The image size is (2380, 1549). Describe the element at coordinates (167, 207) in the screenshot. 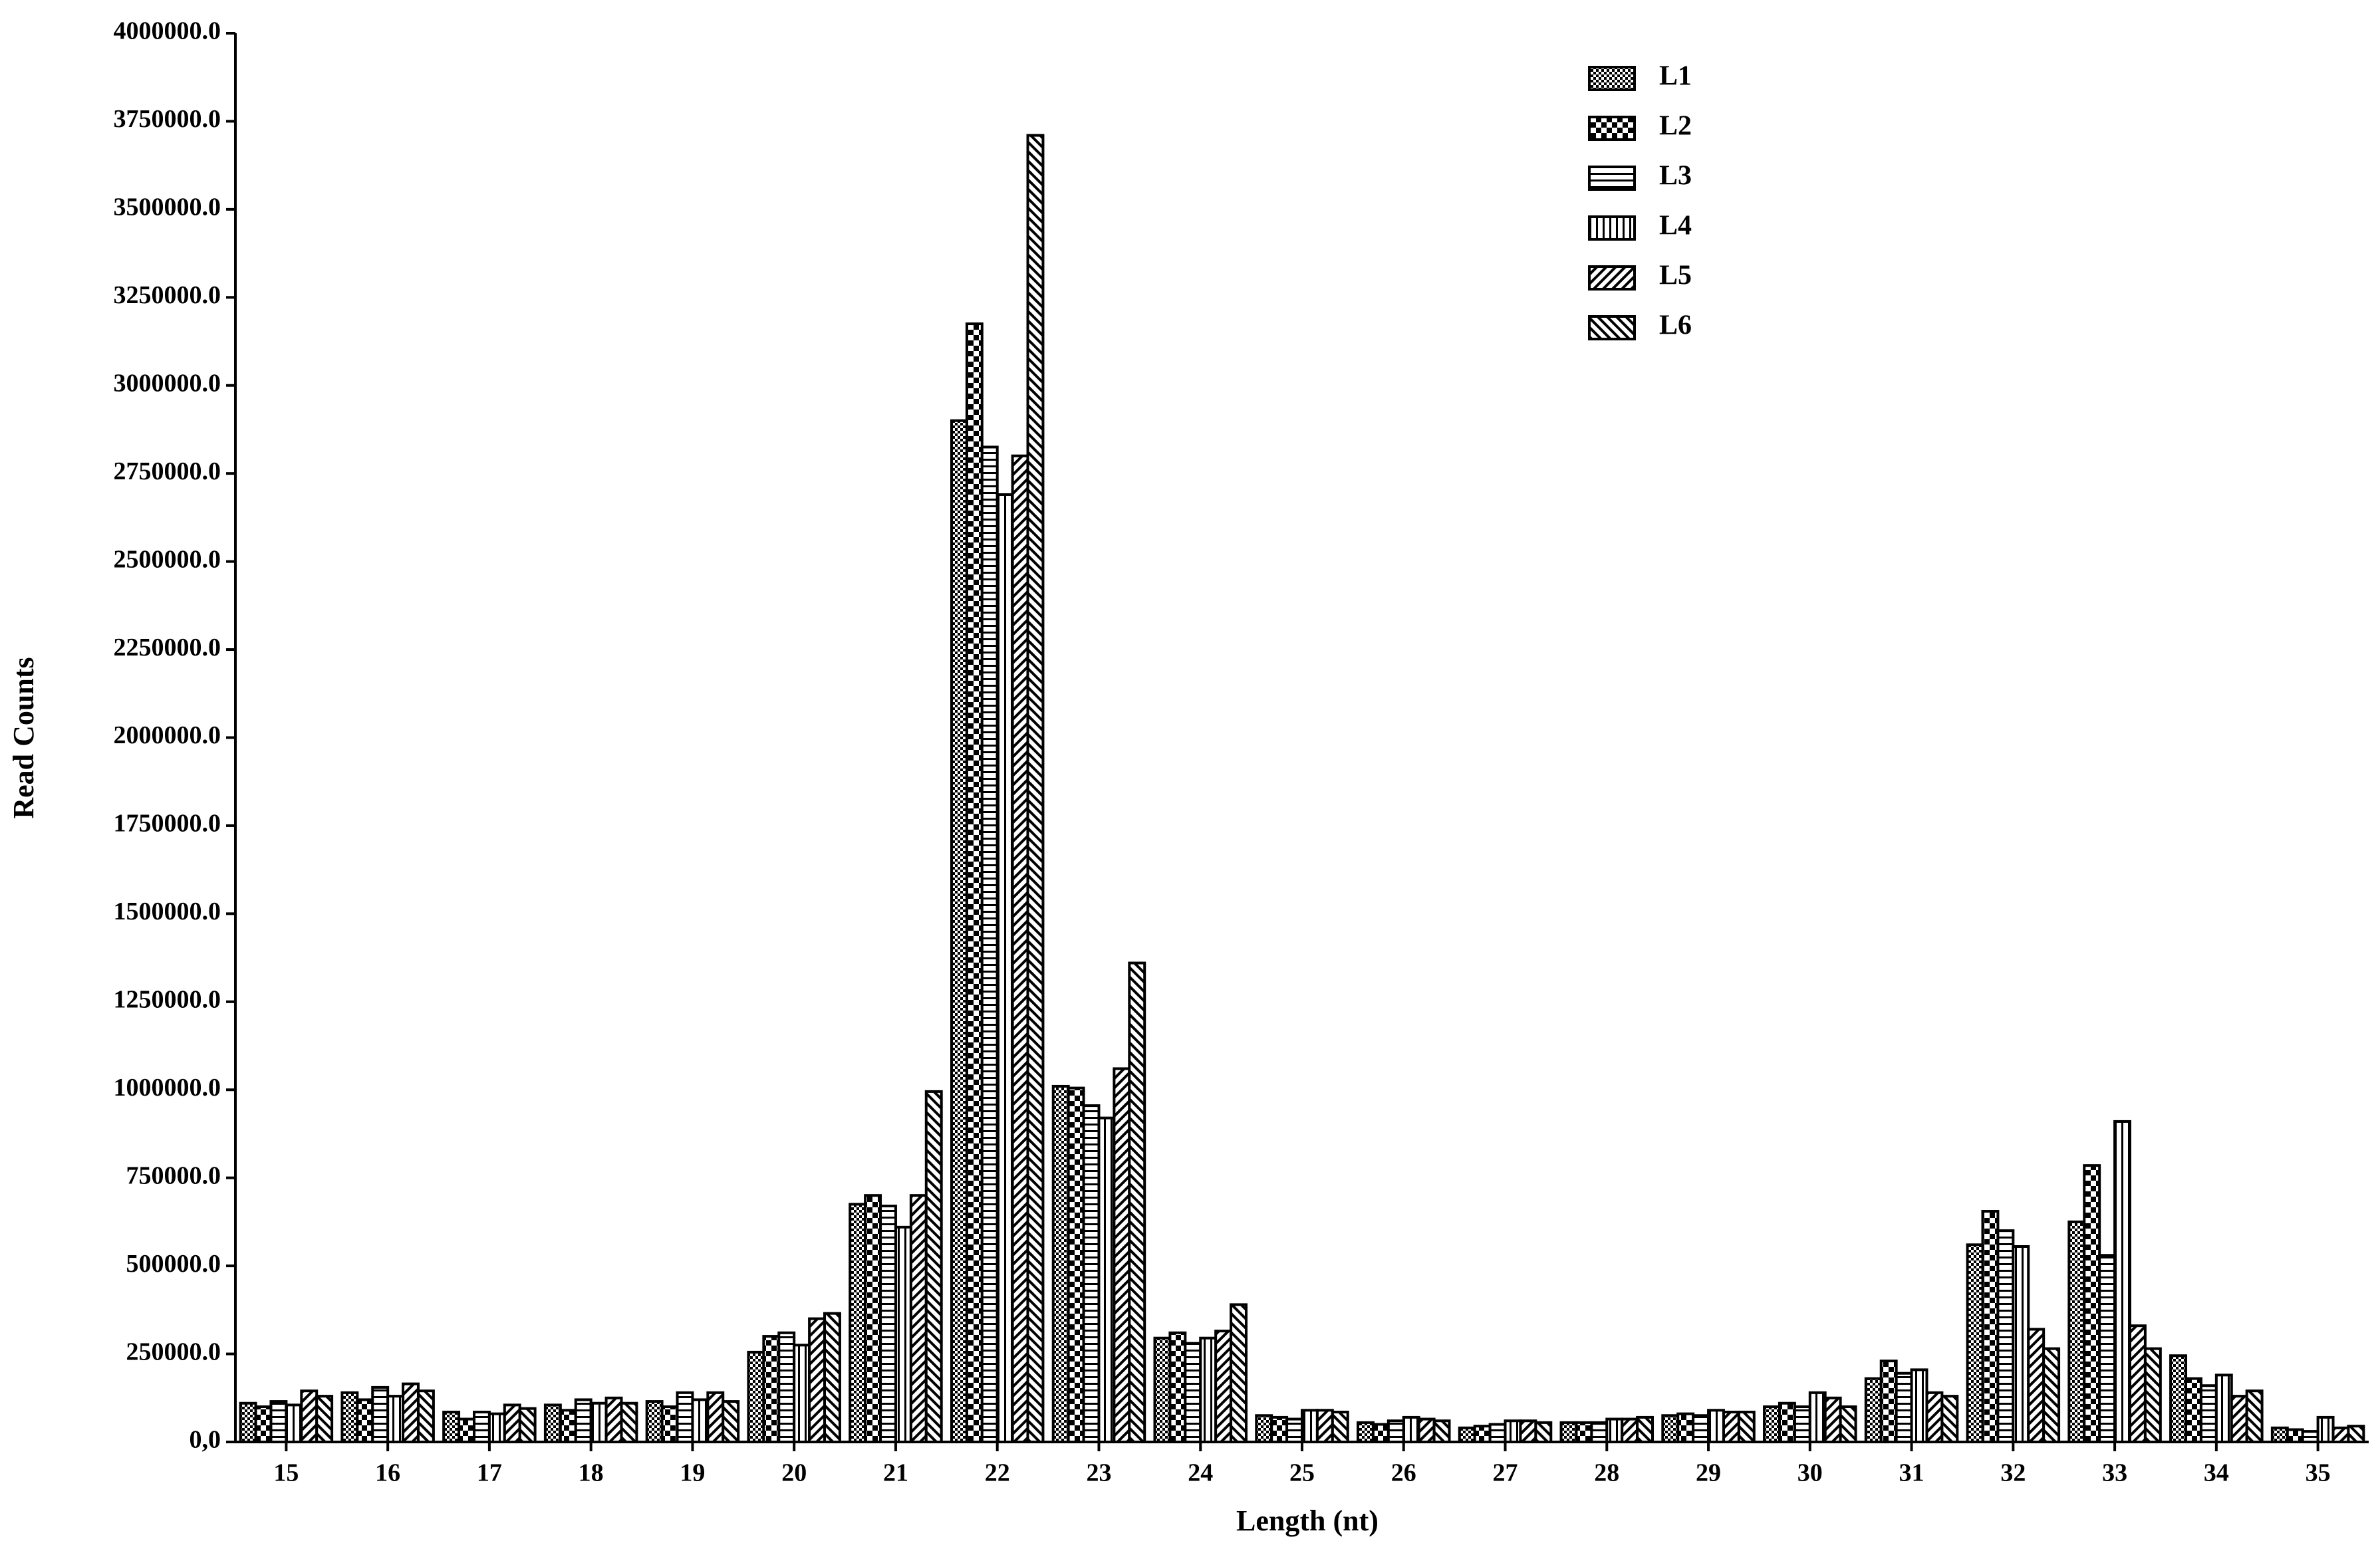

I see `y-tick-label: 3500000.0` at that location.